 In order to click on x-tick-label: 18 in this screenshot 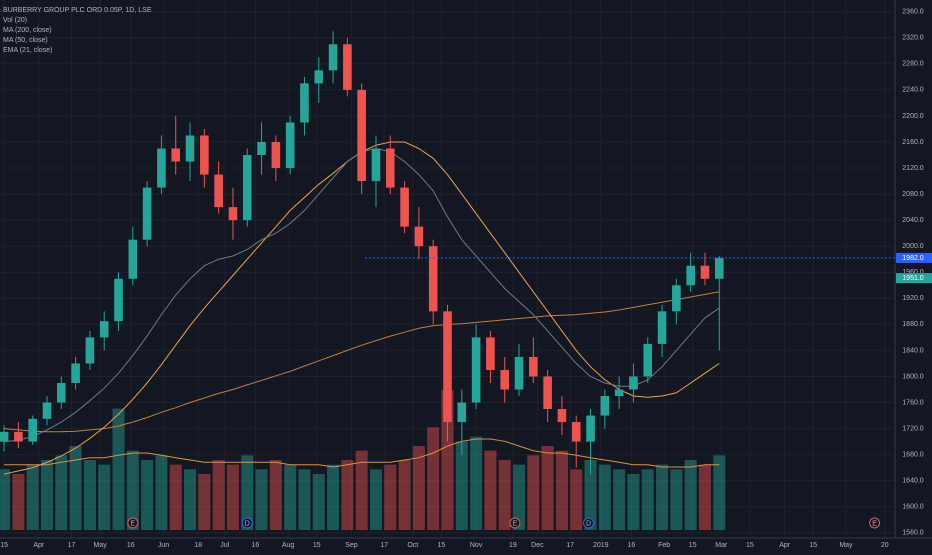, I will do `click(198, 545)`.